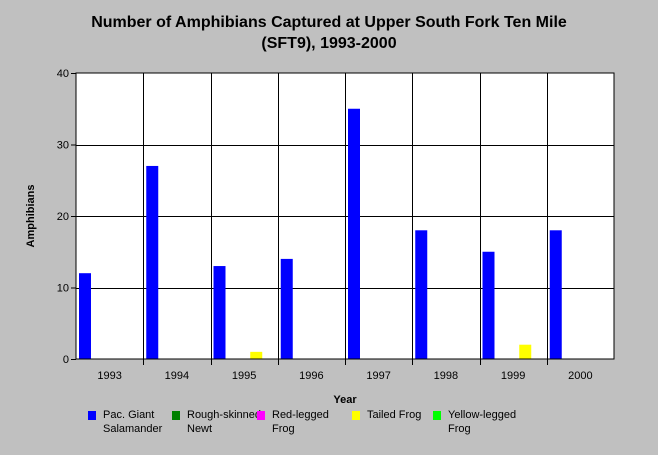 This screenshot has height=455, width=658. I want to click on chart-title-line-2: (SFT9), 1993-2000, so click(329, 43).